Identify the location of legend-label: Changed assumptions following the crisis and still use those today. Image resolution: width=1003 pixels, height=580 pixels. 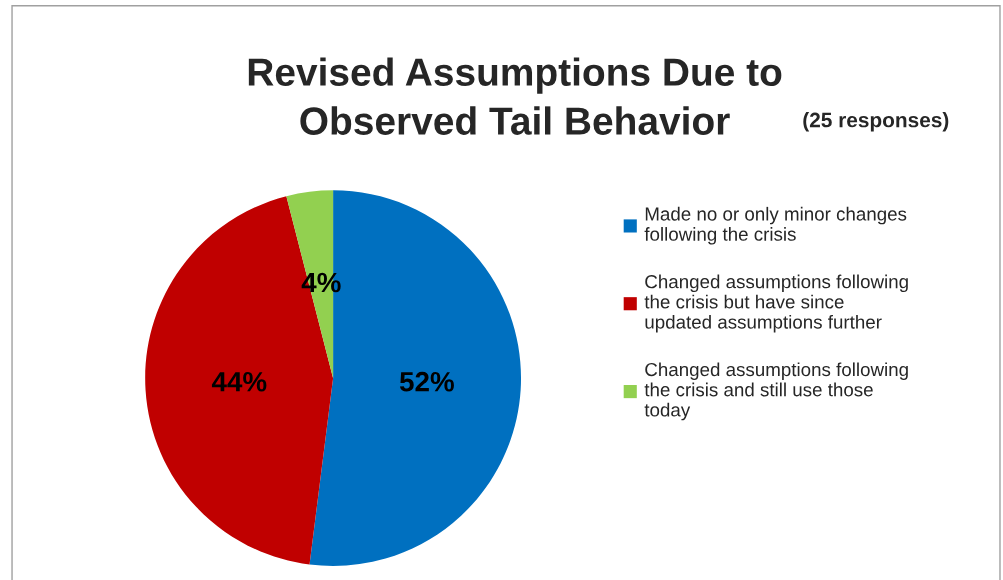
(776, 391).